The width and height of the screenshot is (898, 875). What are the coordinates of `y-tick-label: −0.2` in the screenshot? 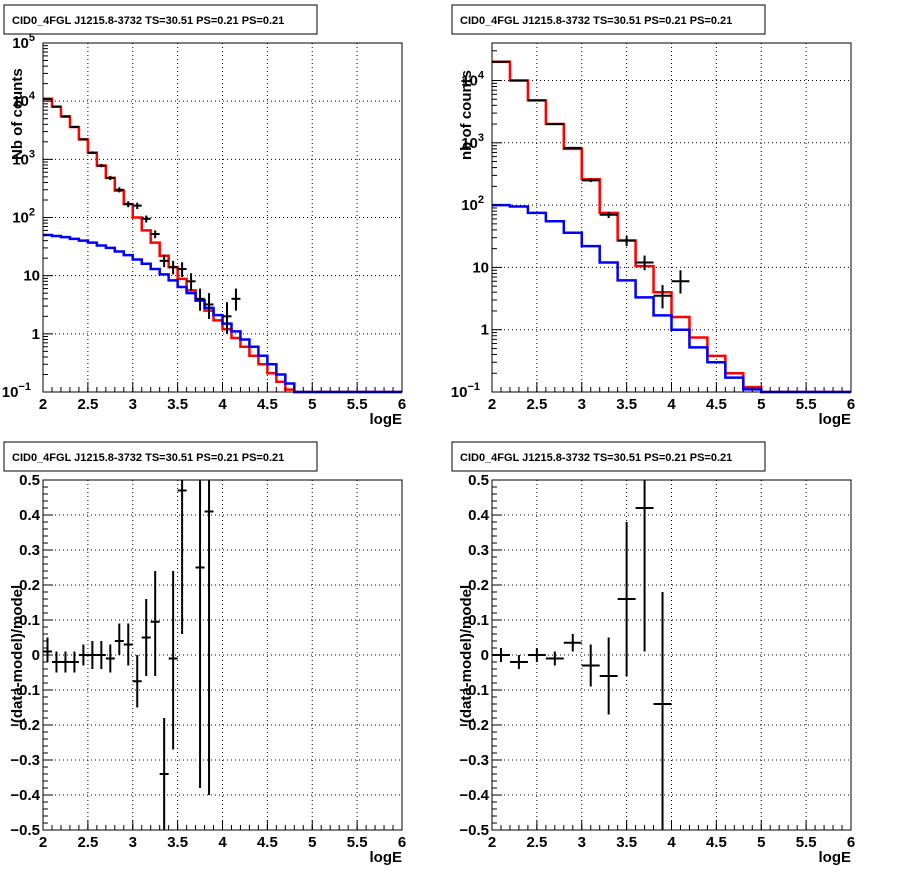 It's located at (25, 725).